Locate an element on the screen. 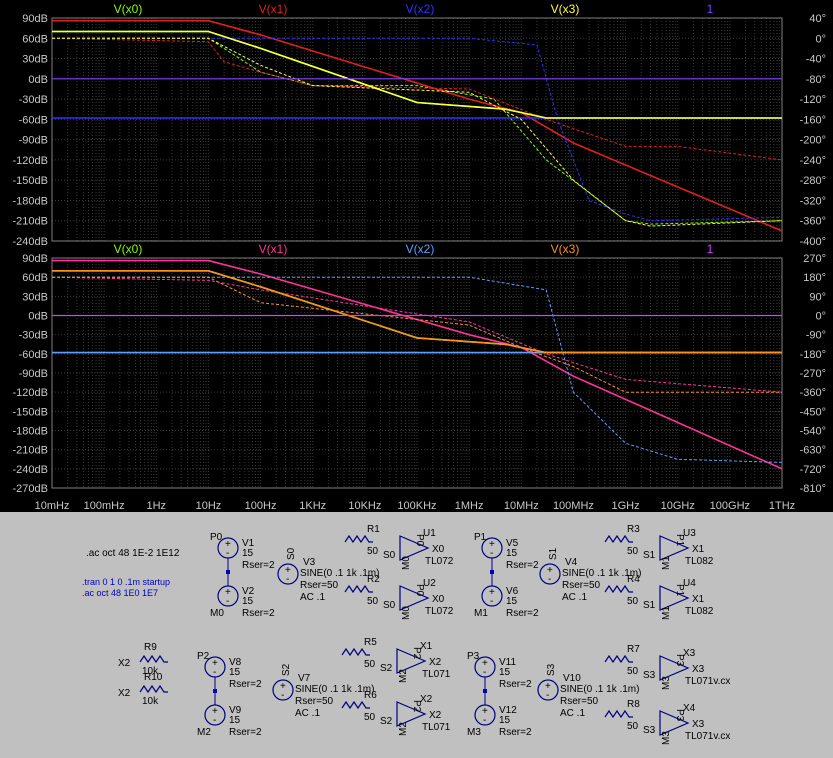 Image resolution: width=833 pixels, height=758 pixels. directive-ac1: .ac oct 48 1E-2 1E12 is located at coordinates (133, 553).